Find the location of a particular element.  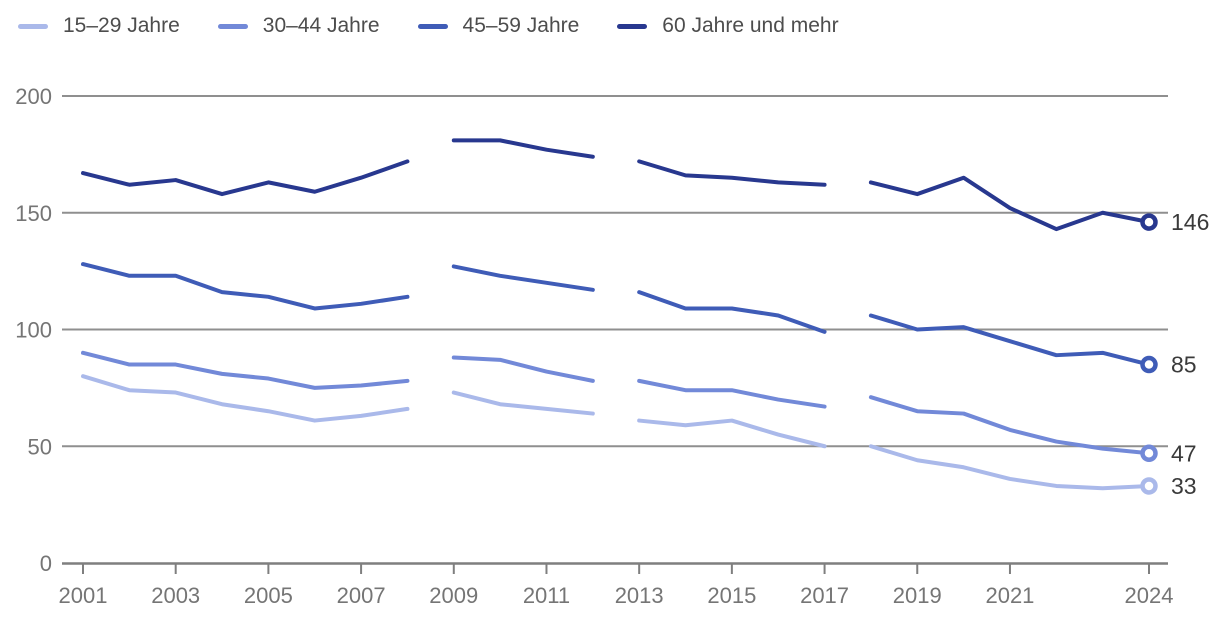

series-line-15-29-jahre-seg3 is located at coordinates (732, 433).